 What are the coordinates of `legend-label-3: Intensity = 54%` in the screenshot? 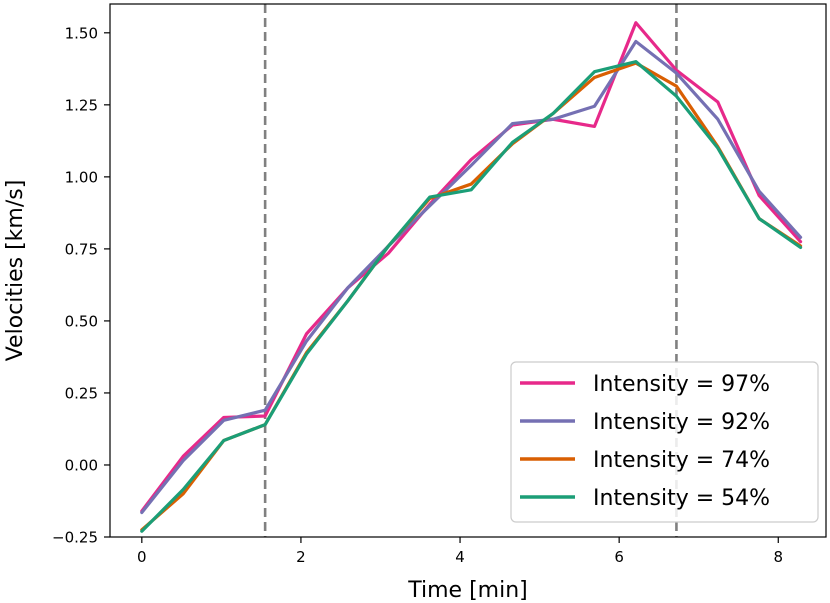 It's located at (681, 498).